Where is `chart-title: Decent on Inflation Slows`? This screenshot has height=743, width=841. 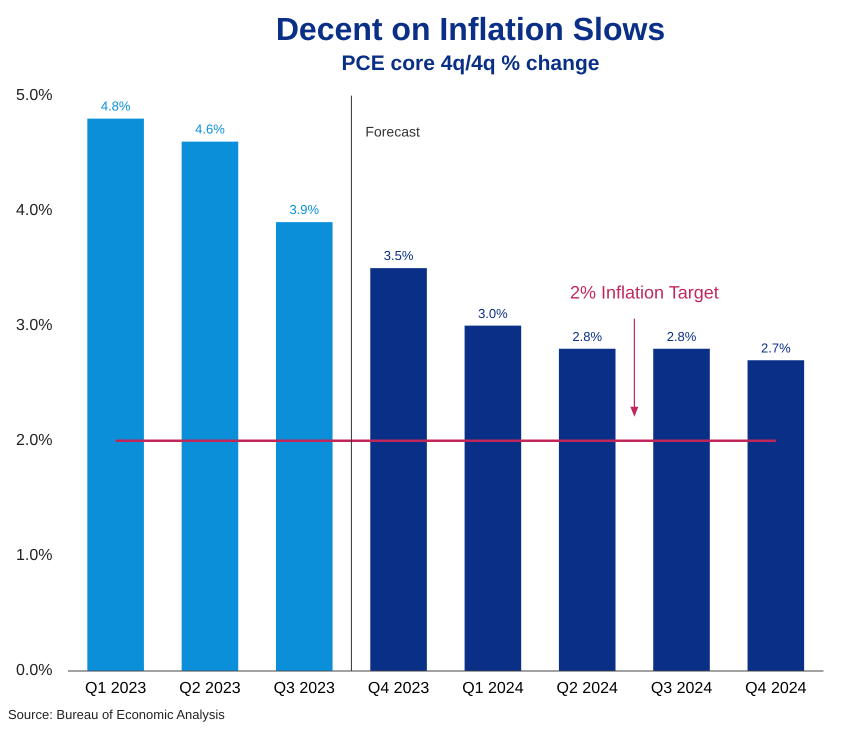
chart-title: Decent on Inflation Slows is located at coordinates (470, 29).